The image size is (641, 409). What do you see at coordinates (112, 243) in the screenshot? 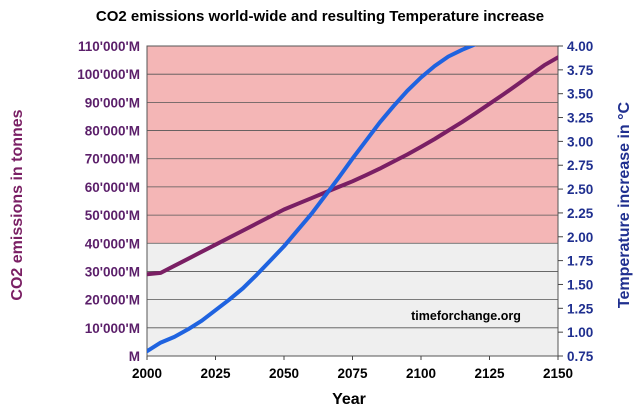
I see `y-left-tick-label: 40'000'M` at bounding box center [112, 243].